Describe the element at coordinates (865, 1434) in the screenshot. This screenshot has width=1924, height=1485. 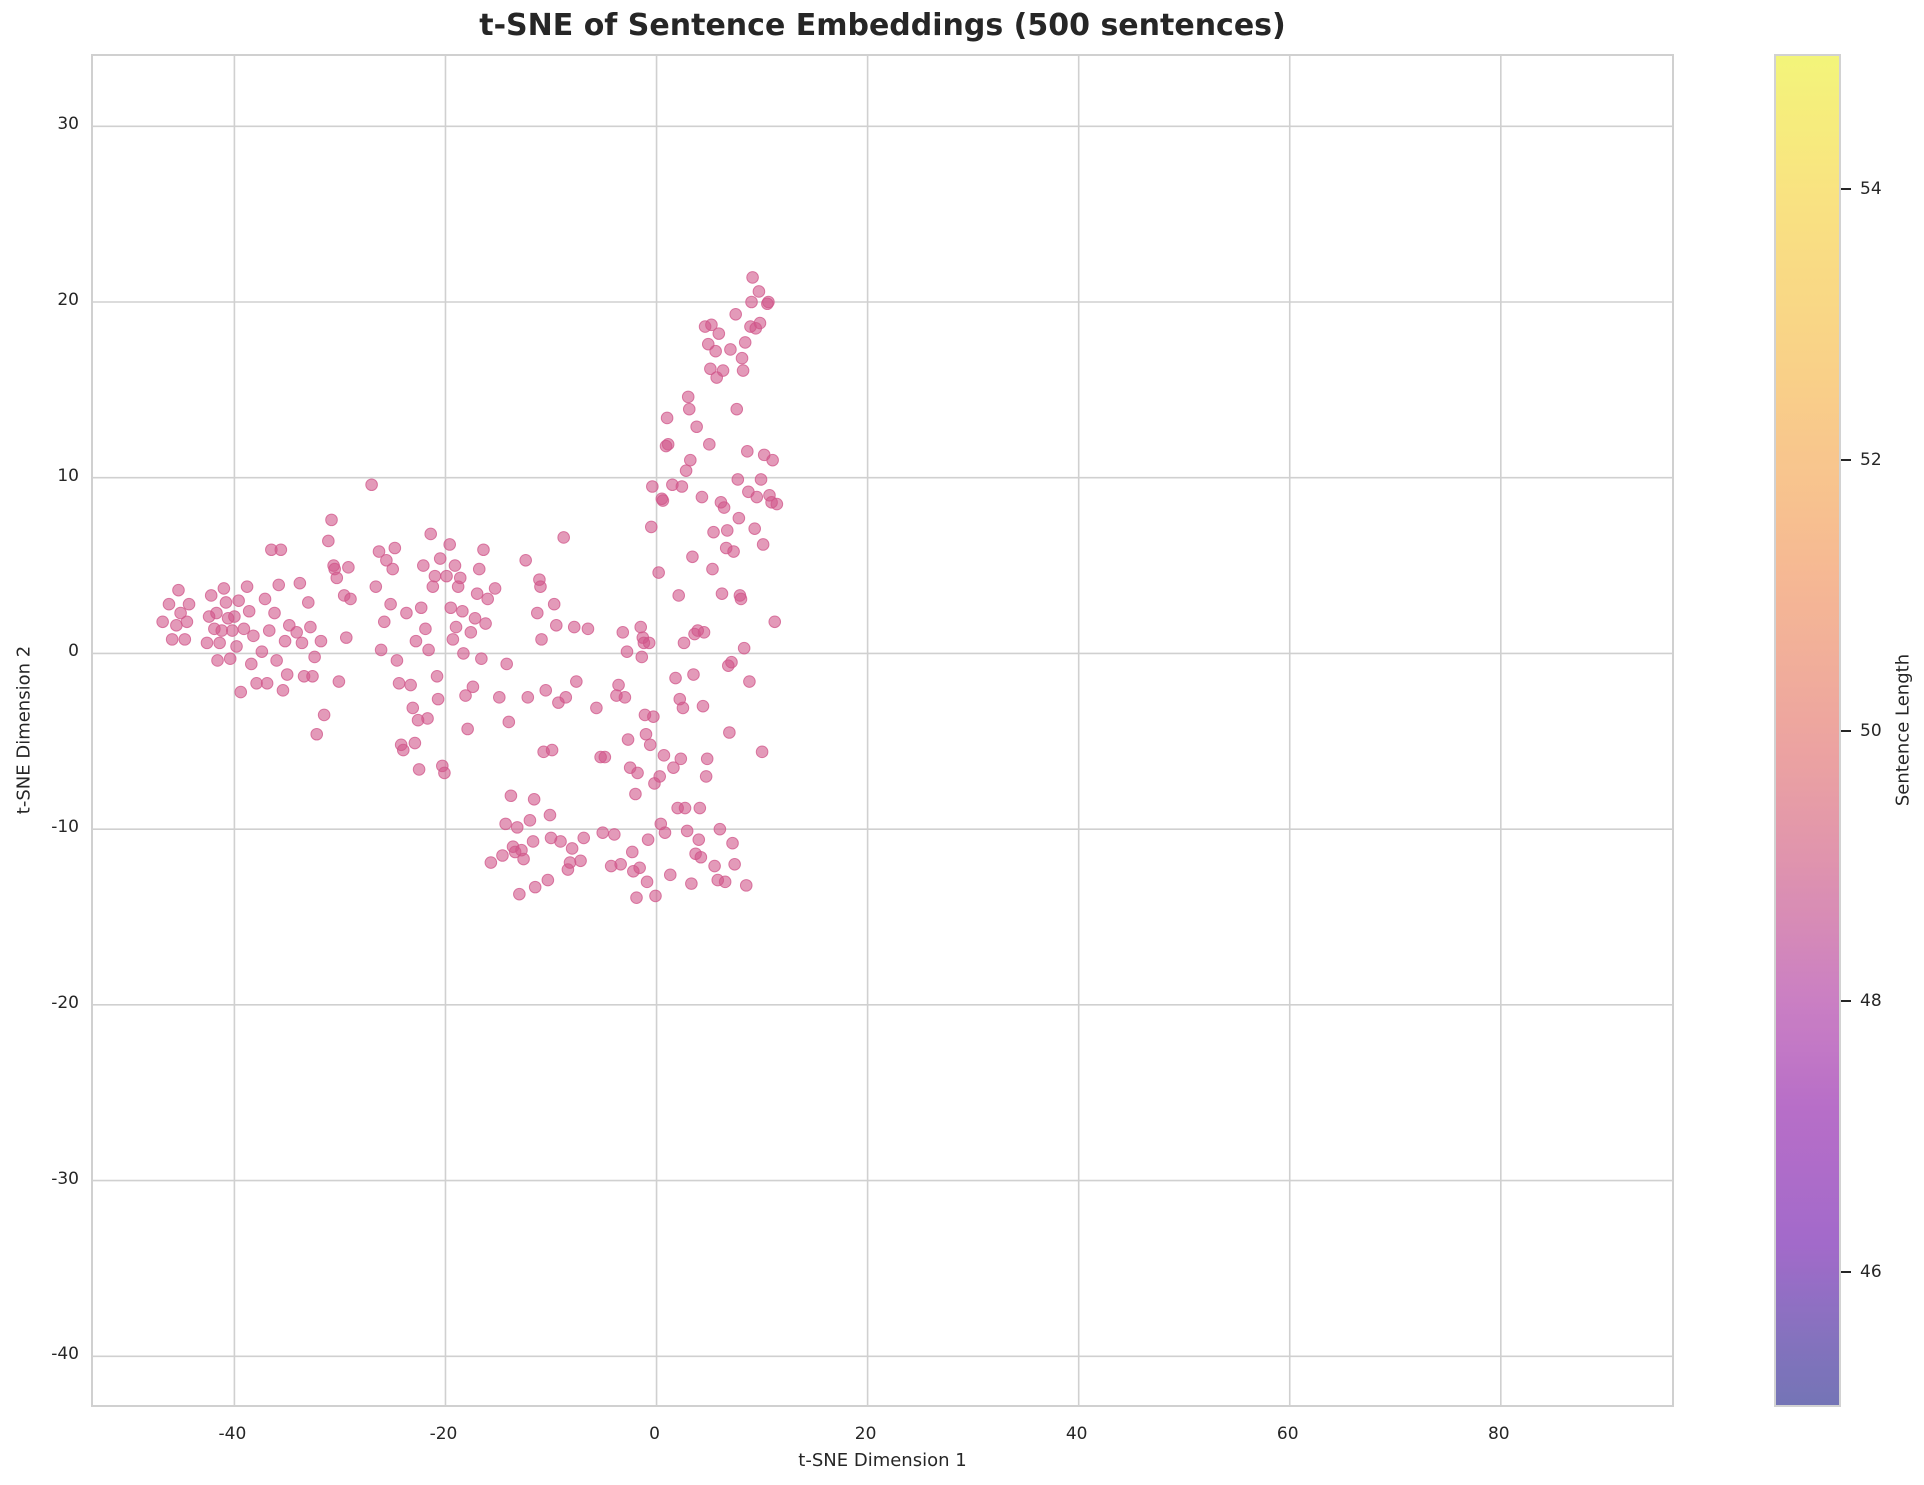
I see `x-tick-label: 20` at that location.